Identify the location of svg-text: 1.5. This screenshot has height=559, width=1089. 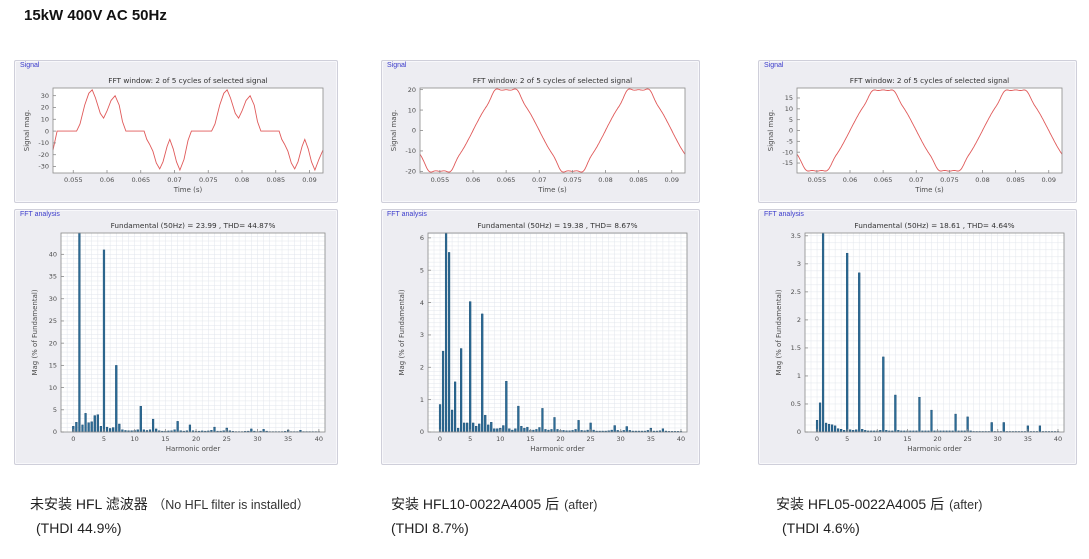
(796, 348).